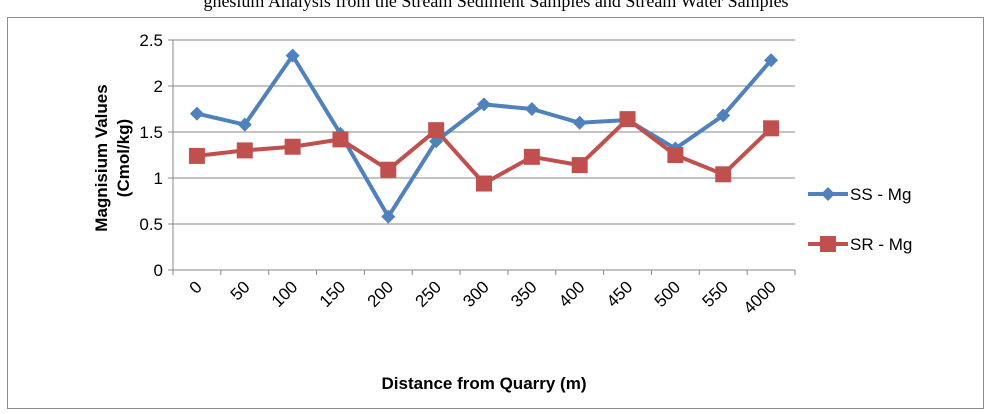 Image resolution: width=992 pixels, height=414 pixels. I want to click on x-tick-label: 250, so click(427, 293).